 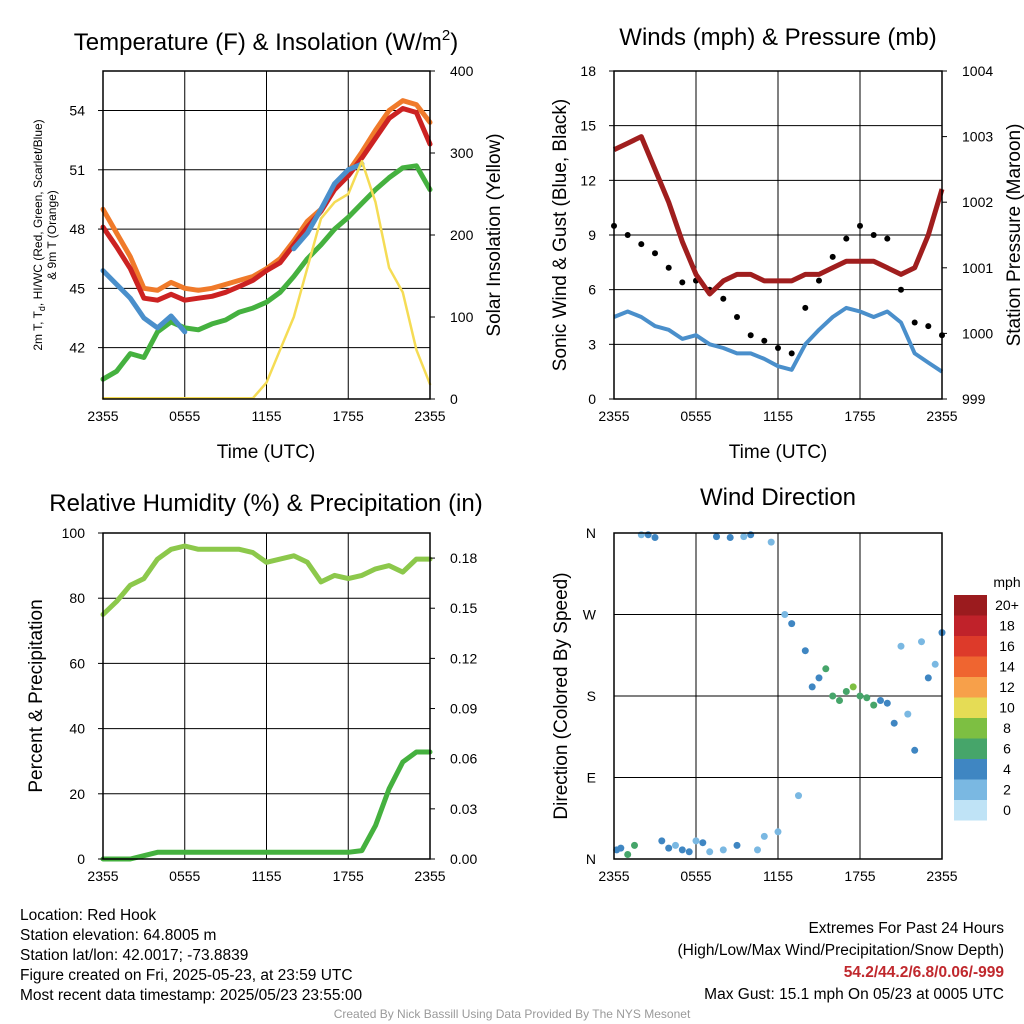 What do you see at coordinates (967, 235) in the screenshot?
I see `winds-right-ticks: 999 1000 1001 1002 1003 1004` at bounding box center [967, 235].